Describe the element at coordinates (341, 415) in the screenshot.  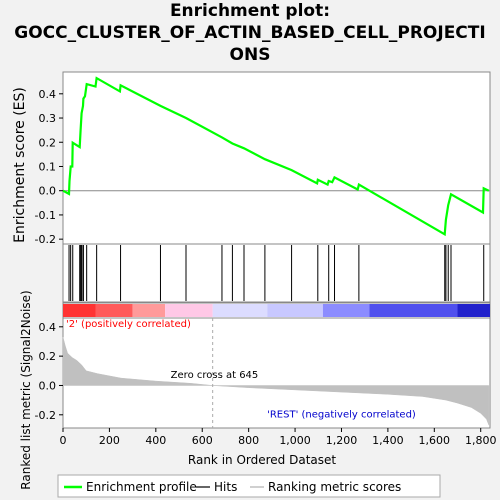
I see `negative-correlation-label: 'REST' (negatively correlated)` at that location.